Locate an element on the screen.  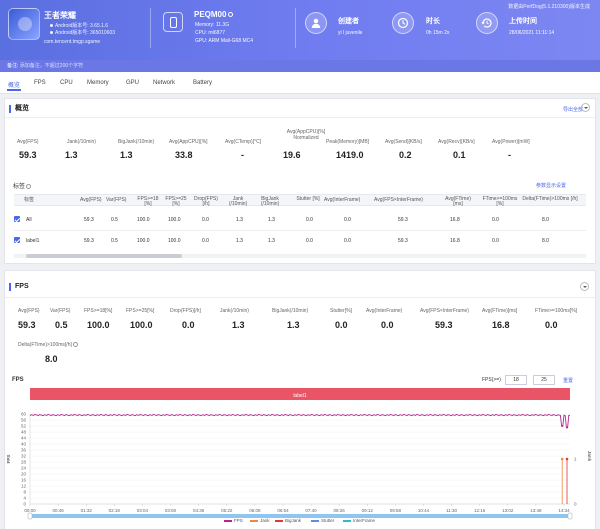
tab-fps: FPS is located at coordinates (40, 83).